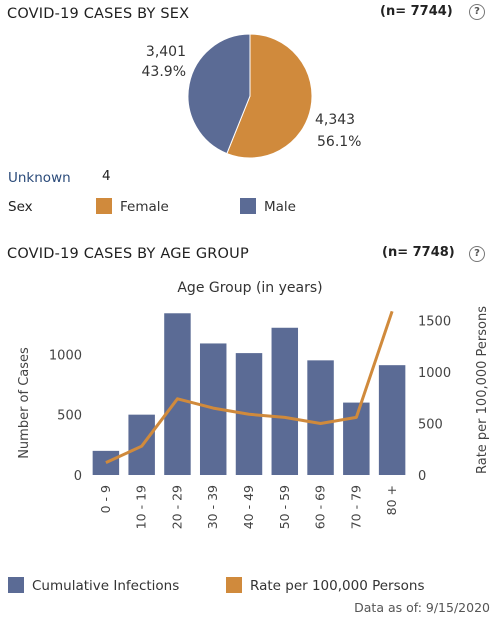 The image size is (500, 620). I want to click on sex-legend-label: Sex, so click(20, 207).